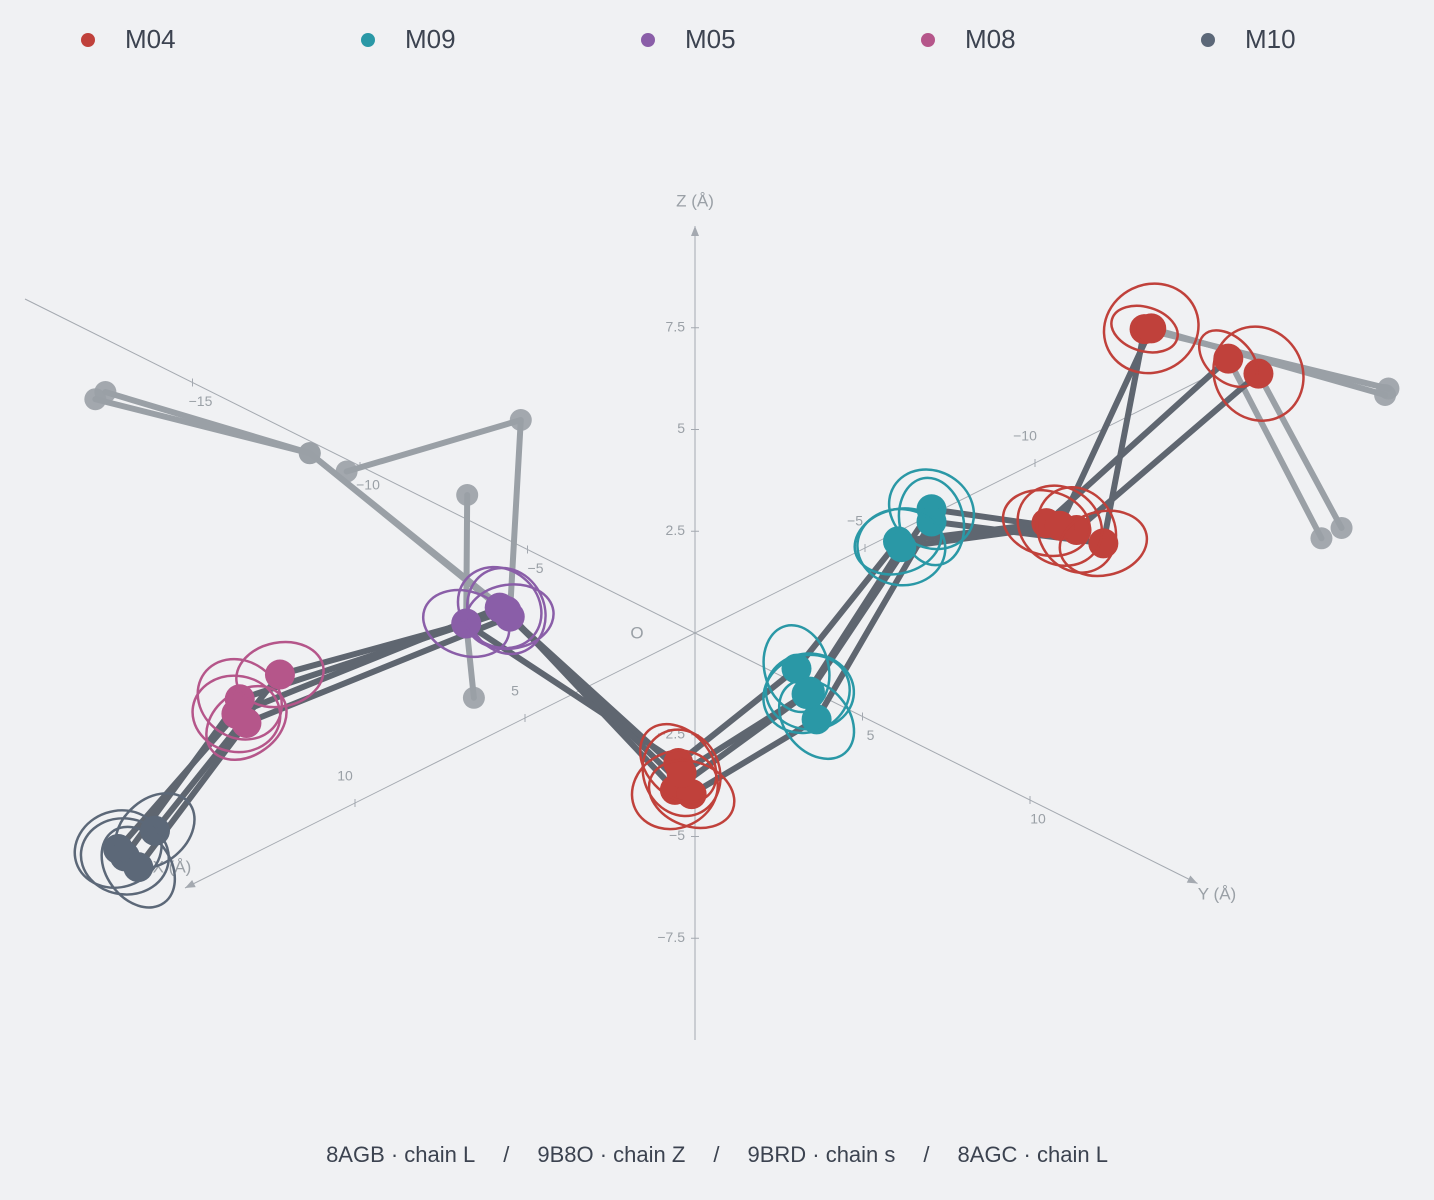 The image size is (1434, 1200). What do you see at coordinates (677, 835) in the screenshot?
I see `z-tick-label: −5` at bounding box center [677, 835].